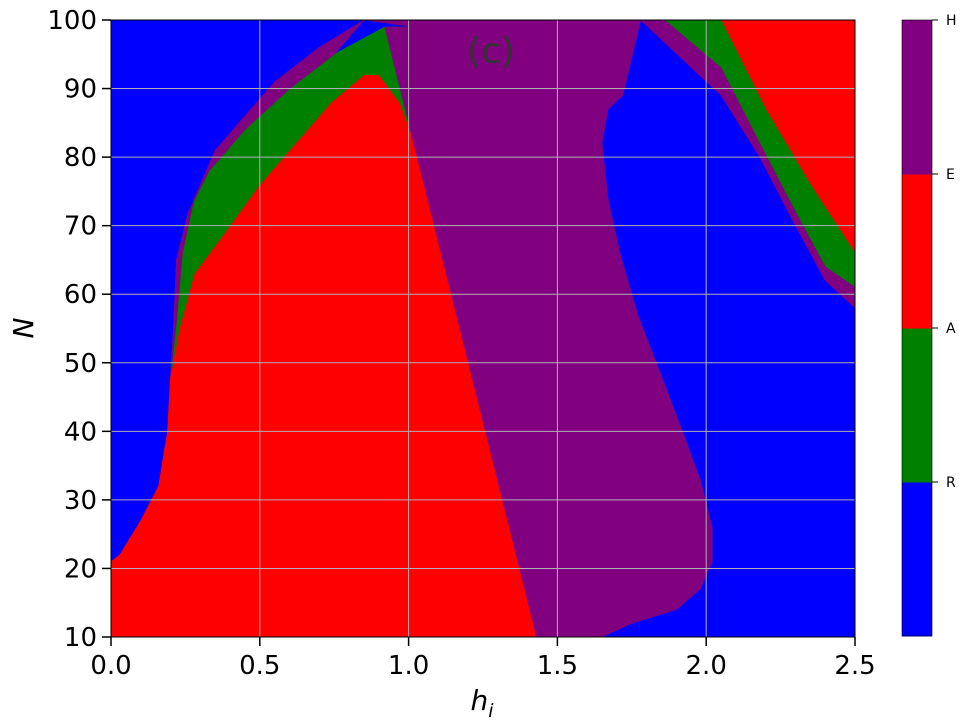 Image resolution: width=968 pixels, height=726 pixels. I want to click on y-tick-label-2: 30, so click(80, 501).